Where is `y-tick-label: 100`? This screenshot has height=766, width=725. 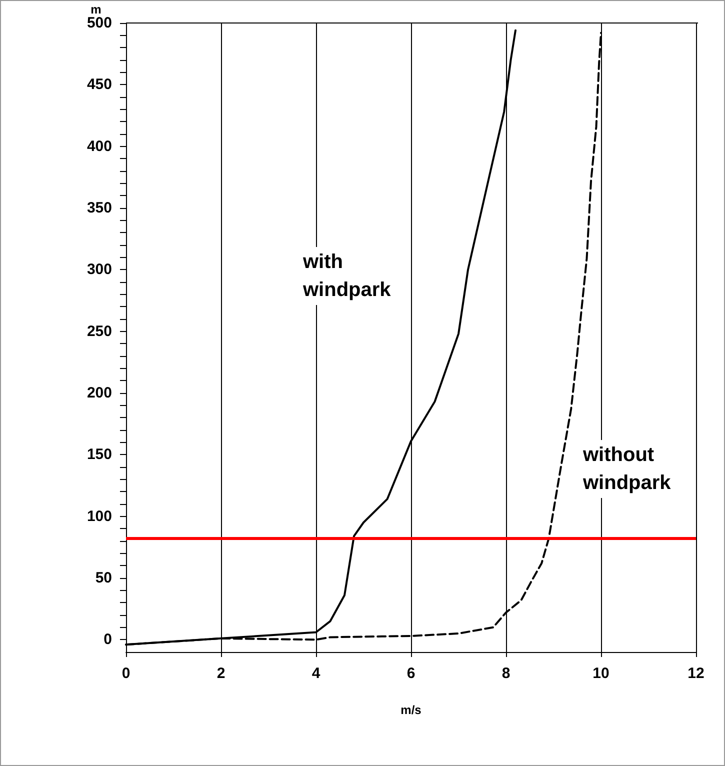 y-tick-label: 100 is located at coordinates (99, 516).